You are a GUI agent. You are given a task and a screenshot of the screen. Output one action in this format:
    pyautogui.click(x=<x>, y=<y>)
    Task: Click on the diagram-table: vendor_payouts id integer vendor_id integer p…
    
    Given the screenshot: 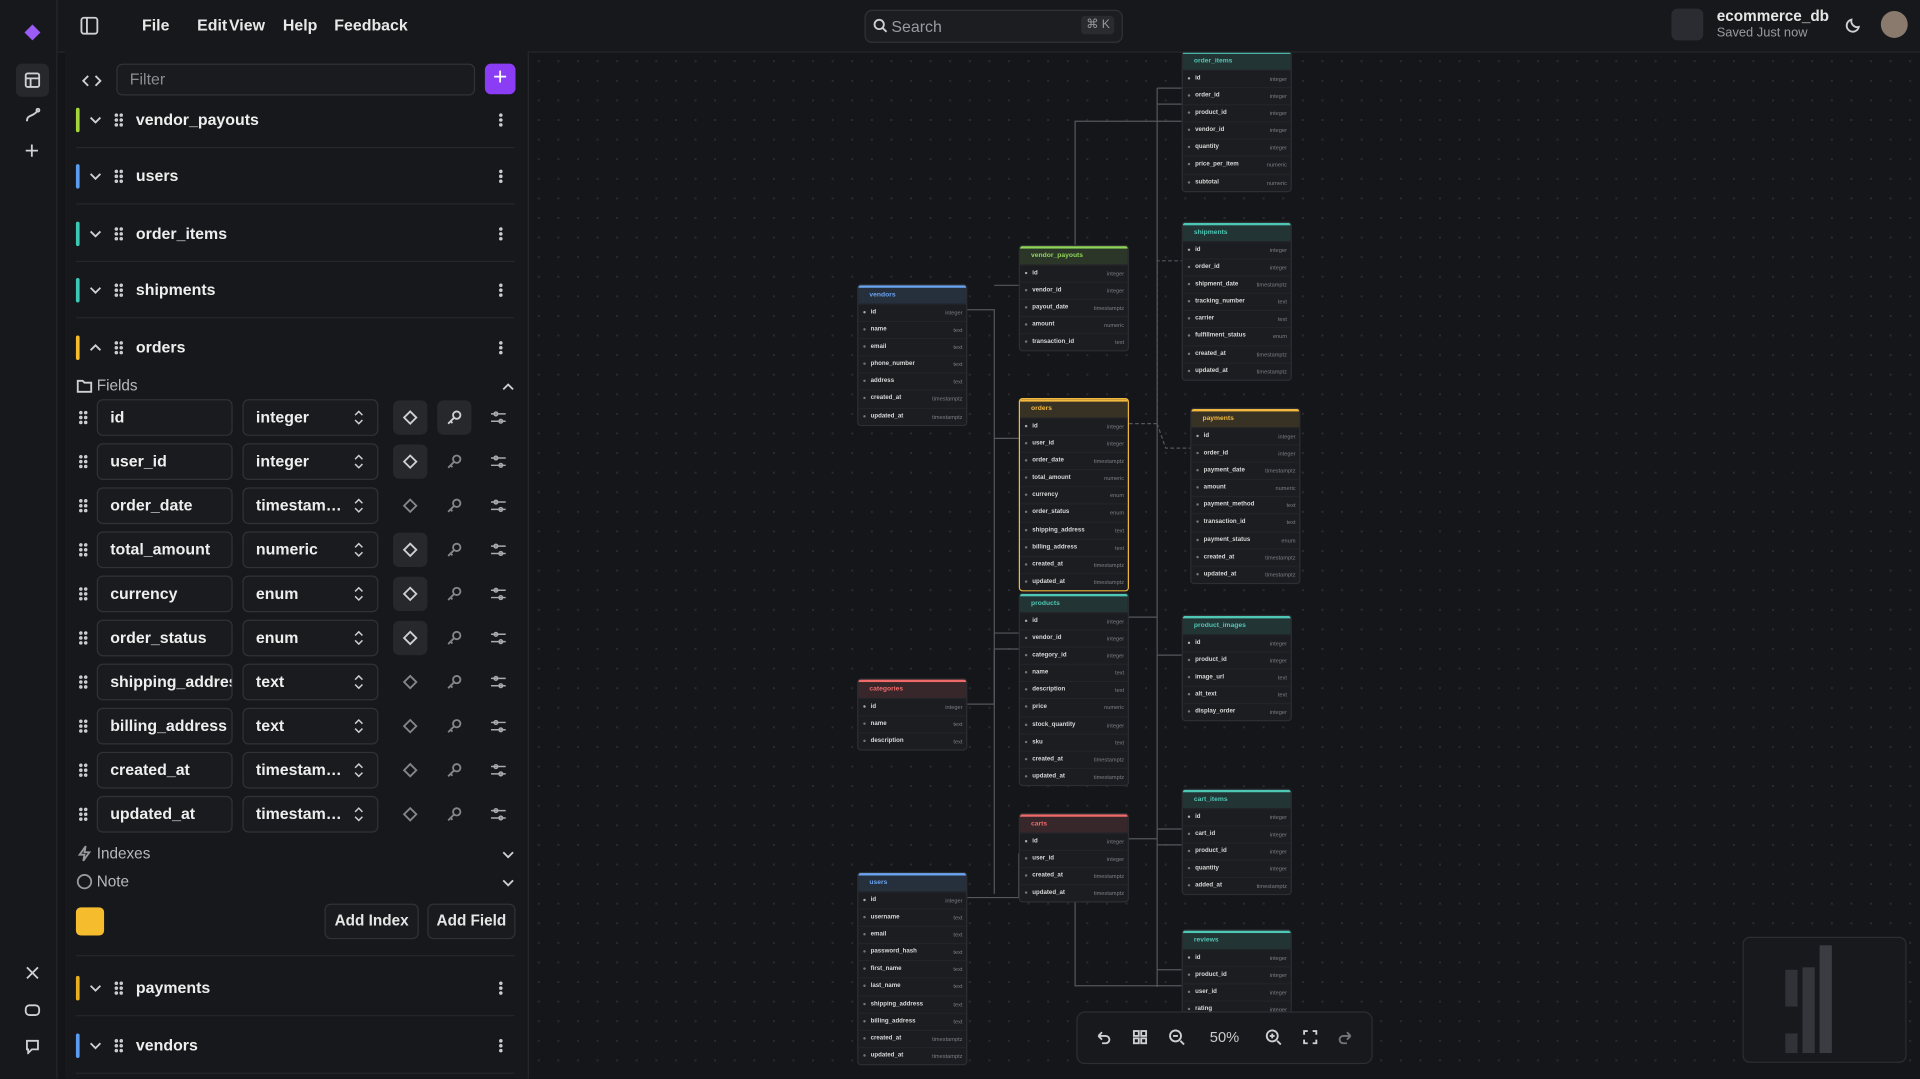 What is the action you would take?
    pyautogui.click(x=1073, y=298)
    